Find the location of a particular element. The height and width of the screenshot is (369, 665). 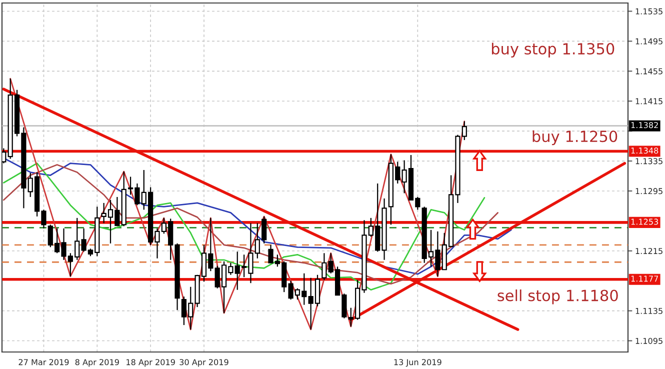

ref-line-label: 1.1382 is located at coordinates (644, 125).